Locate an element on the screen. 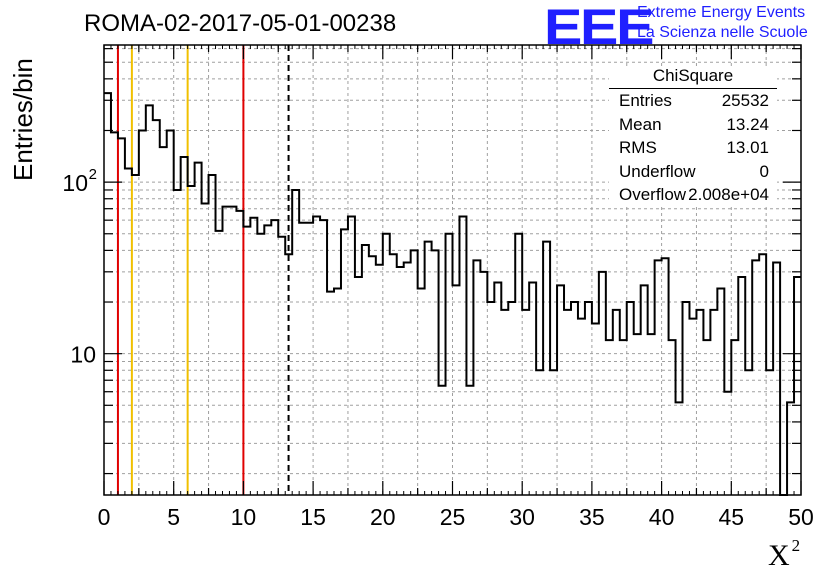 This screenshot has height=573, width=836. x-tick-label: 25 is located at coordinates (453, 517).